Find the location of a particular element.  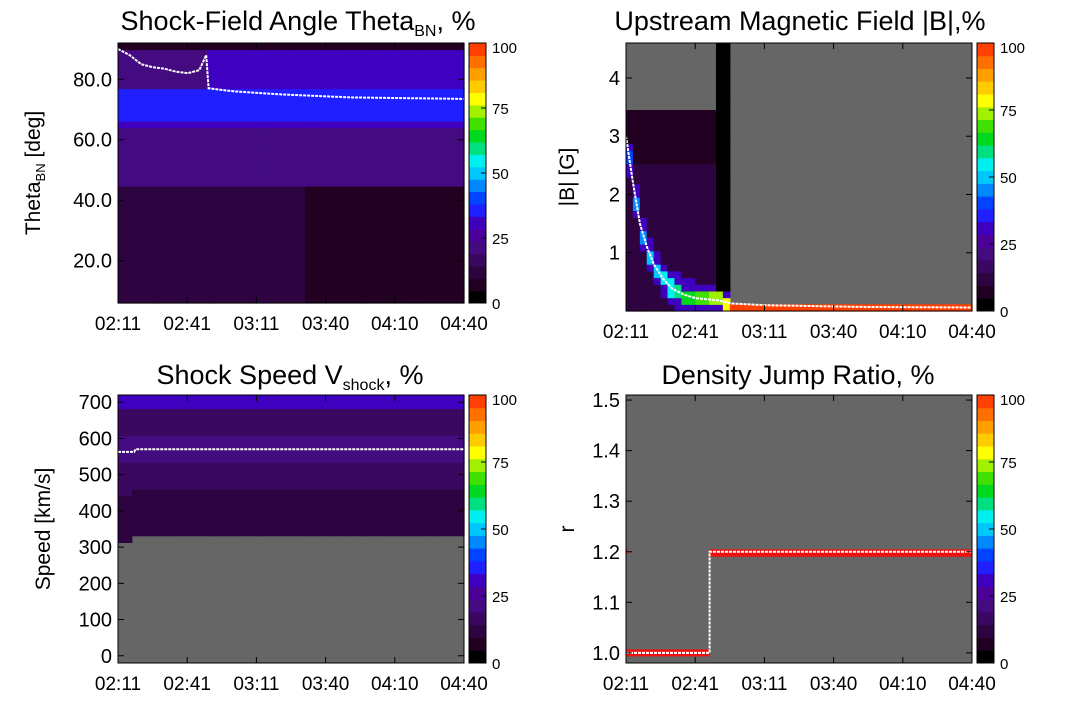

vshock-colorbar-swatch is located at coordinates (477, 516).